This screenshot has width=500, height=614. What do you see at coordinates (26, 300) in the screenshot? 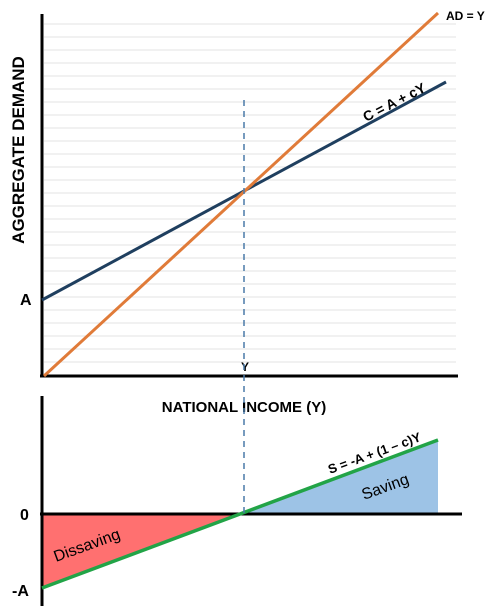
I see `intercept-label: A` at bounding box center [26, 300].